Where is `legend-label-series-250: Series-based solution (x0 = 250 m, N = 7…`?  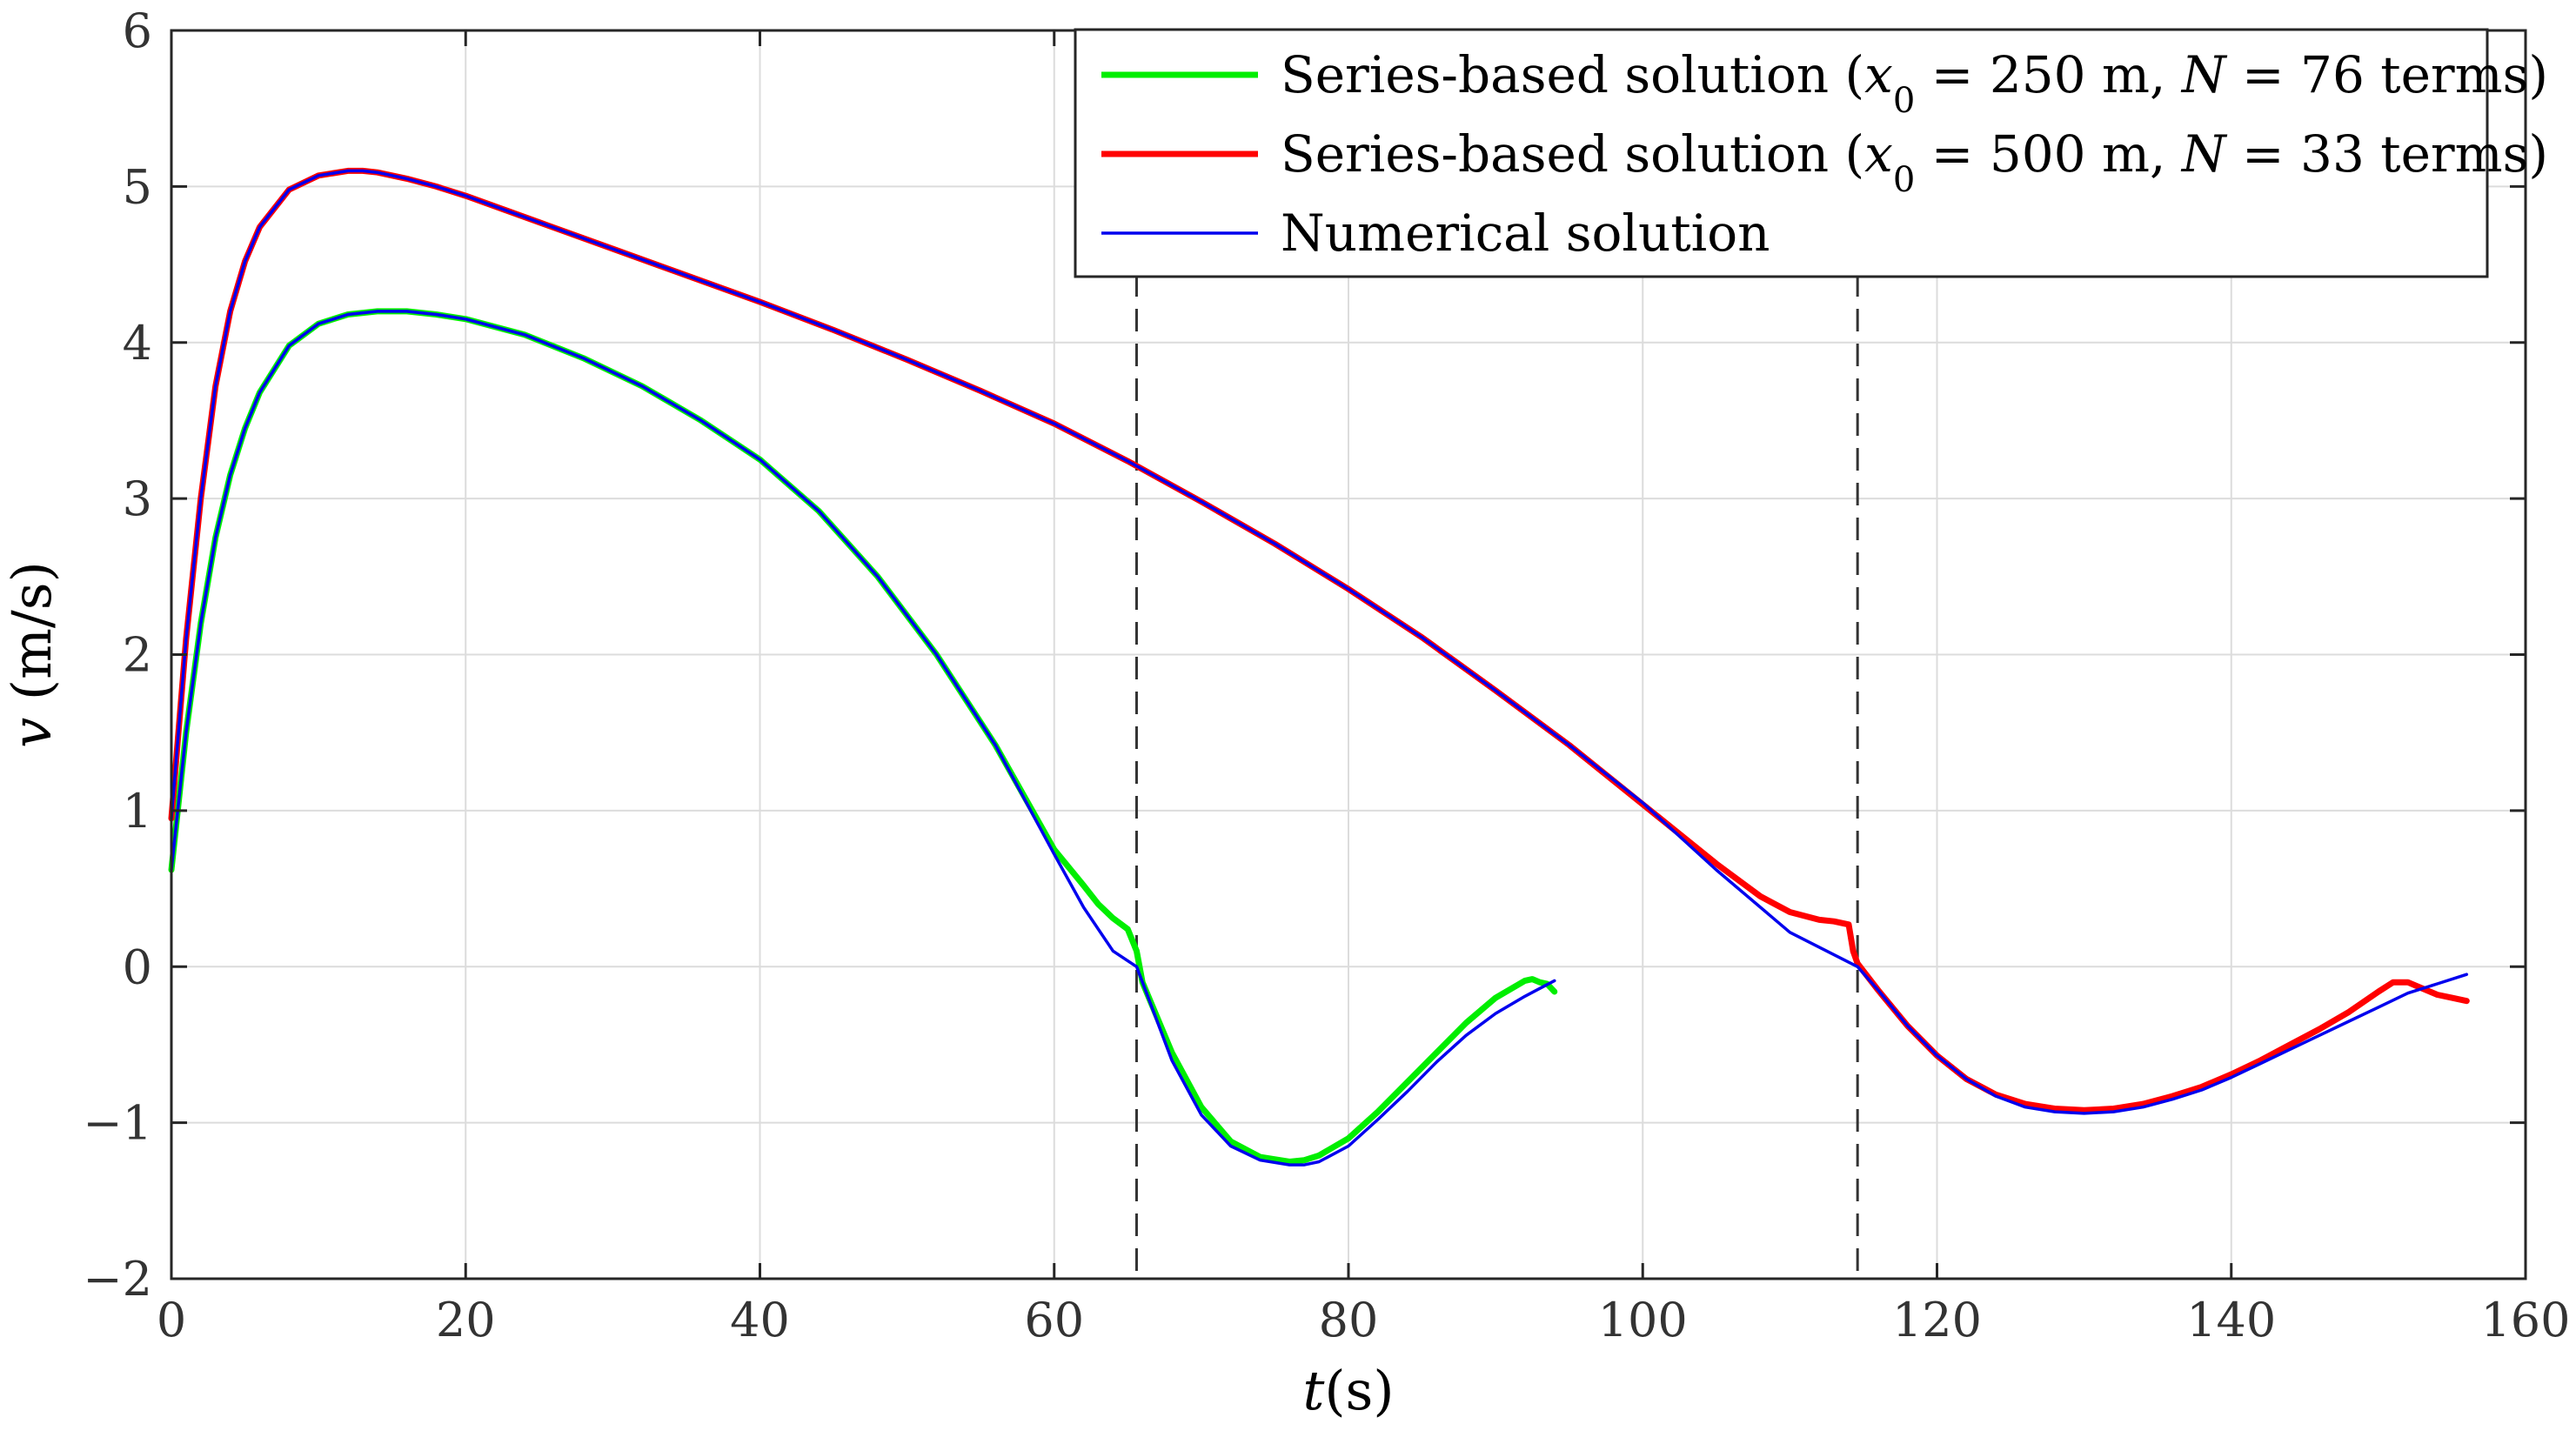
legend-label-series-250: Series-based solution (x0 = 250 m, N = 7… is located at coordinates (1914, 83).